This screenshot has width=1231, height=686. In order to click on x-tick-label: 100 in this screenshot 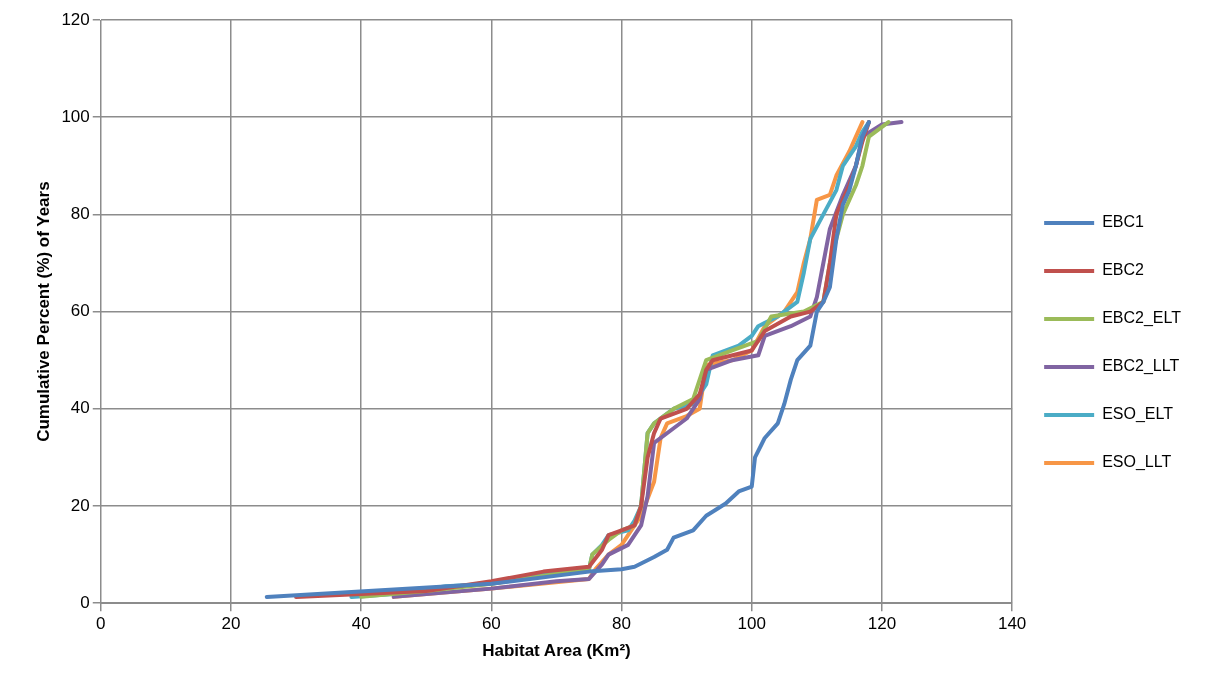, I will do `click(751, 624)`.